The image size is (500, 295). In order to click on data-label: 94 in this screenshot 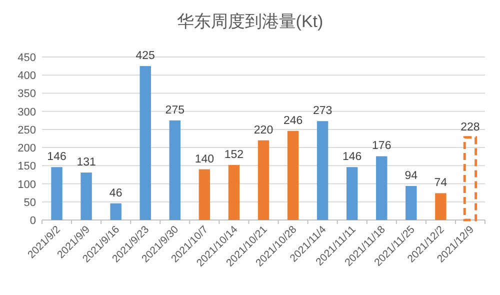, I will do `click(411, 176)`.